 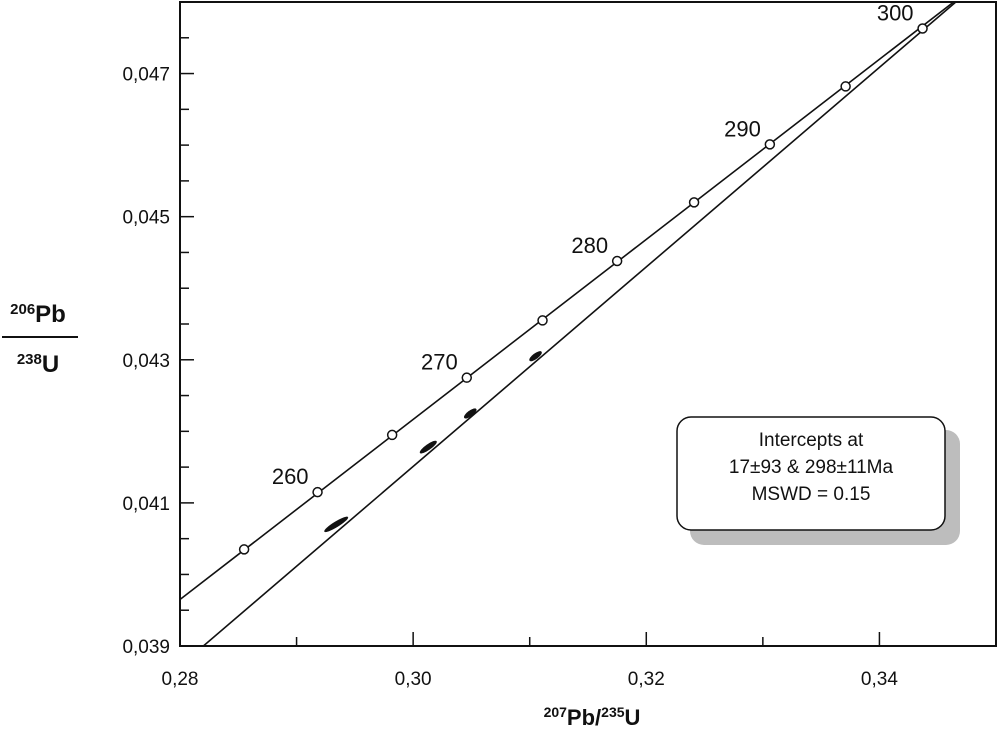 What do you see at coordinates (879, 679) in the screenshot?
I see `x-tick-label: 0,34` at bounding box center [879, 679].